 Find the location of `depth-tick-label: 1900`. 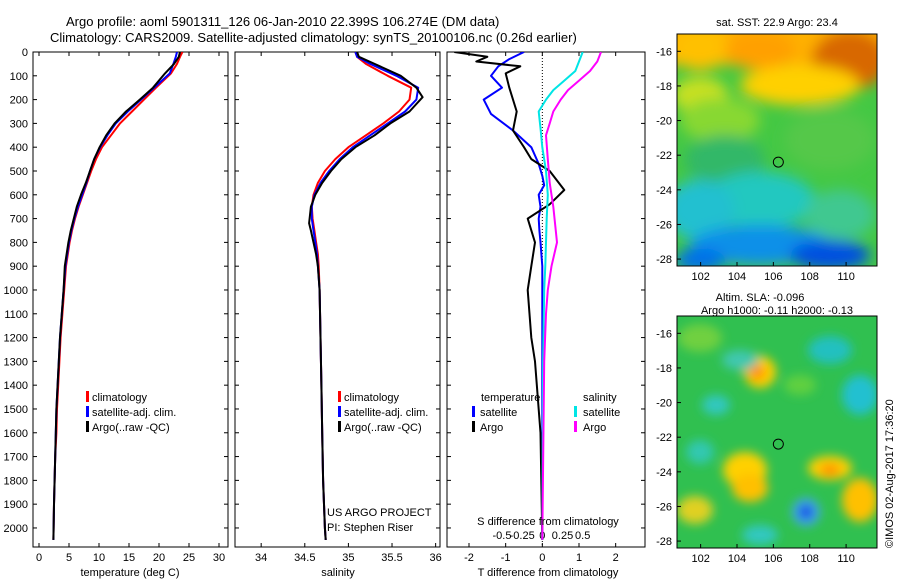

depth-tick-label: 1900 is located at coordinates (16, 505).